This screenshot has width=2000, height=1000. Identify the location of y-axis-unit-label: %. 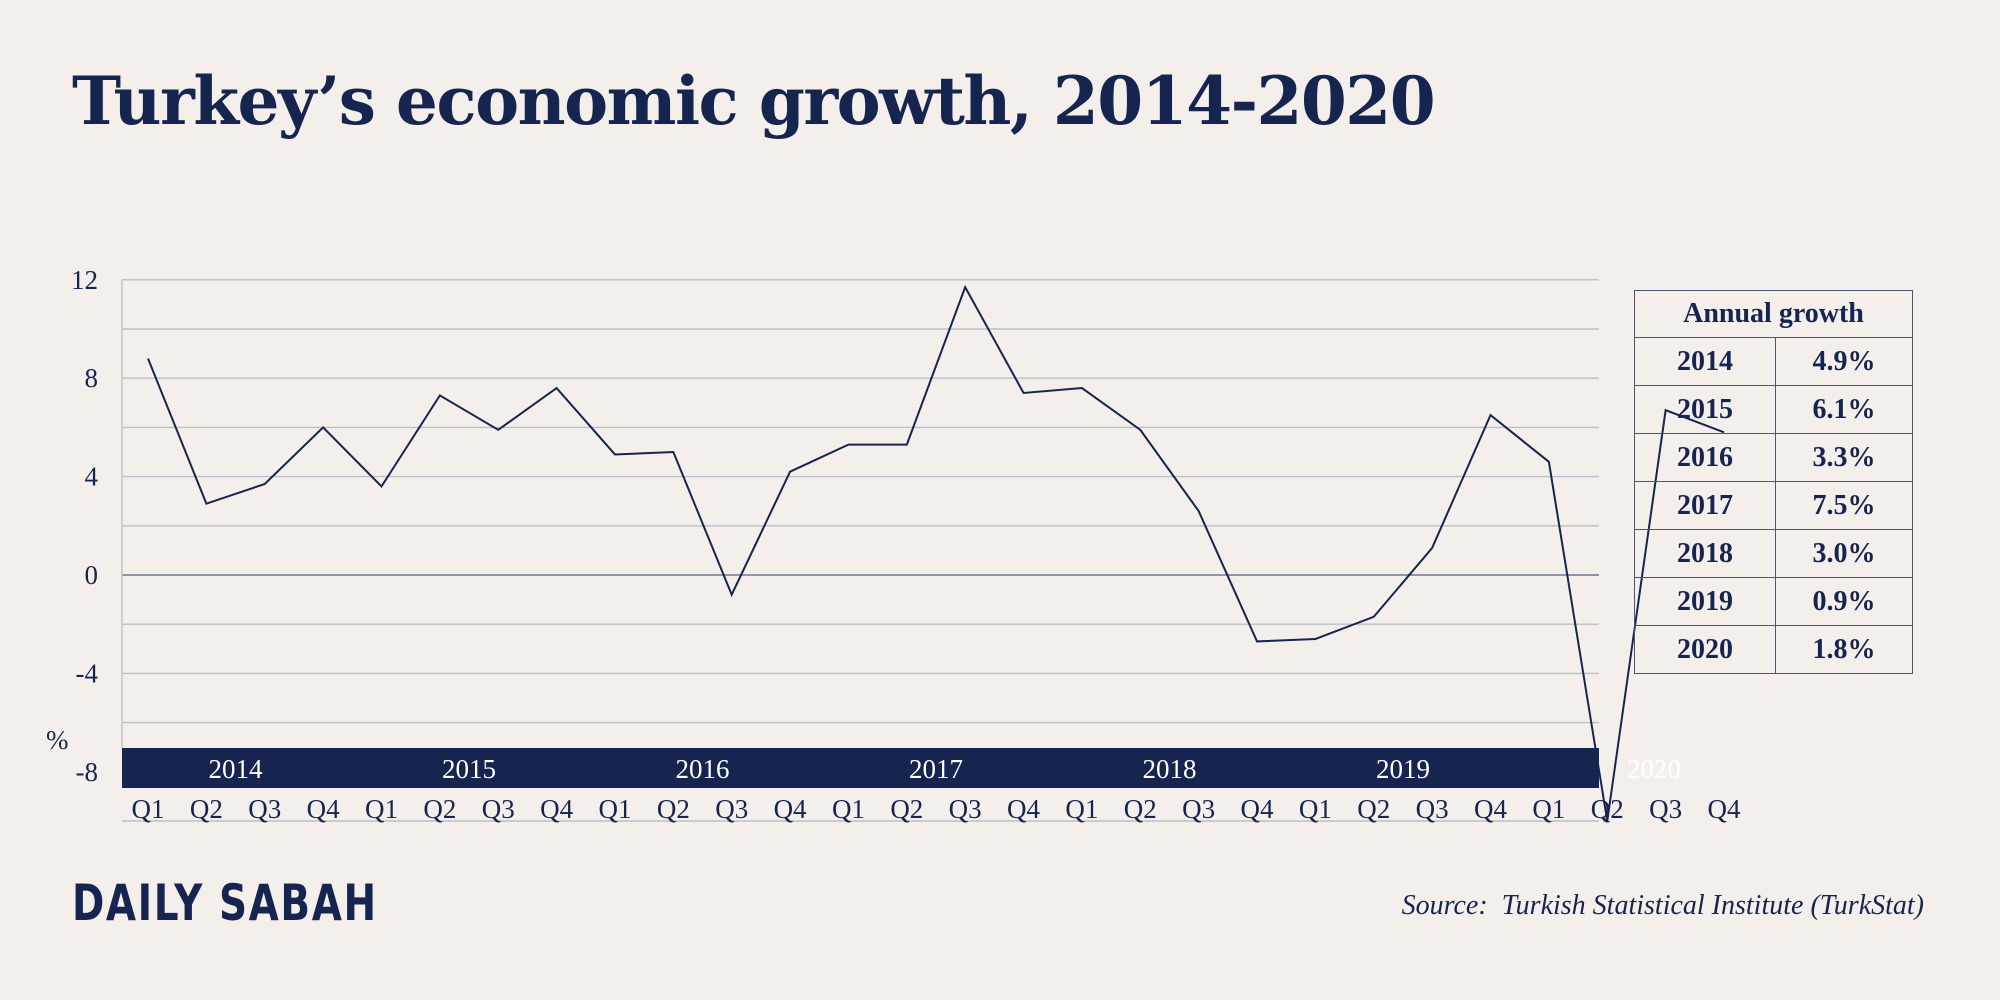
(57, 740).